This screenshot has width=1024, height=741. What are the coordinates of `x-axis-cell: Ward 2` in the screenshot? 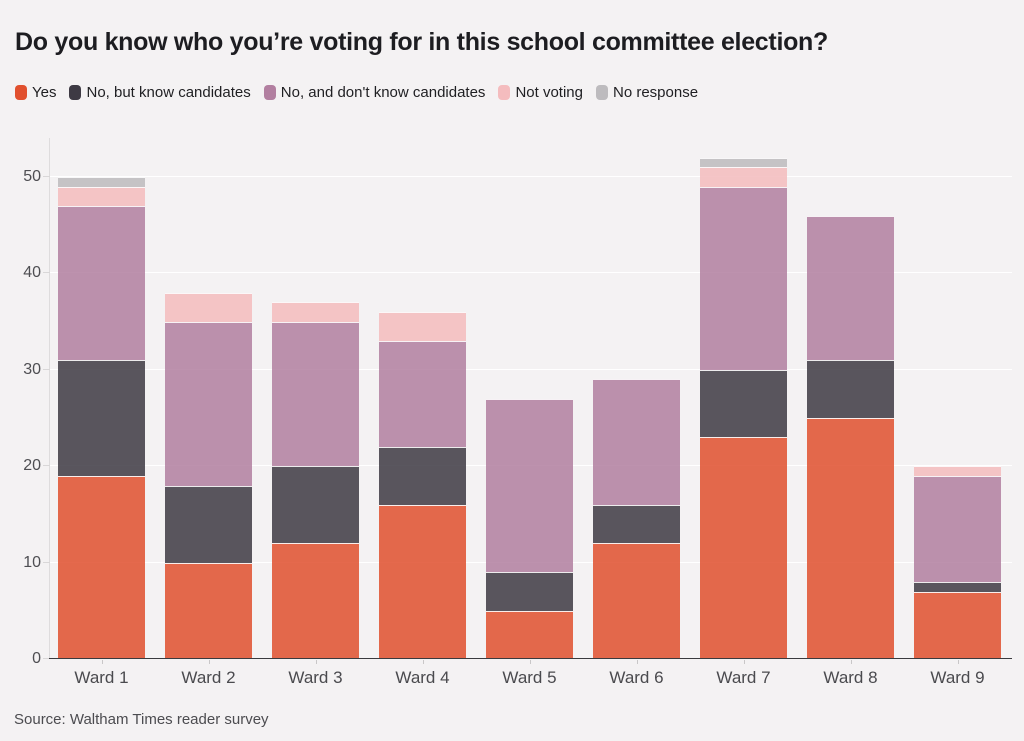 It's located at (208, 674).